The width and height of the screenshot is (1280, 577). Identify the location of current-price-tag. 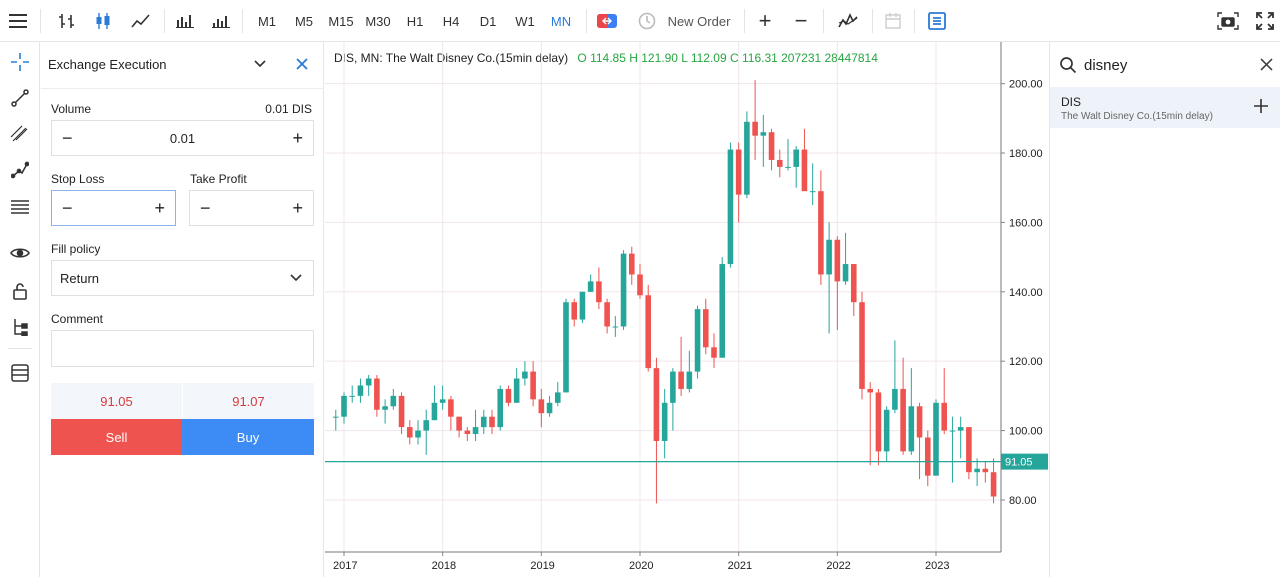
(1024, 461).